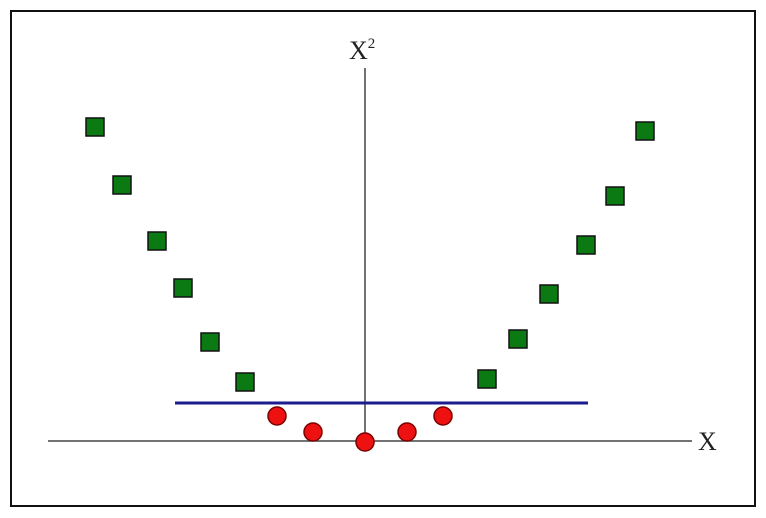 The image size is (766, 518). Describe the element at coordinates (372, 44) in the screenshot. I see `y-axis-label-superscript: 2` at that location.